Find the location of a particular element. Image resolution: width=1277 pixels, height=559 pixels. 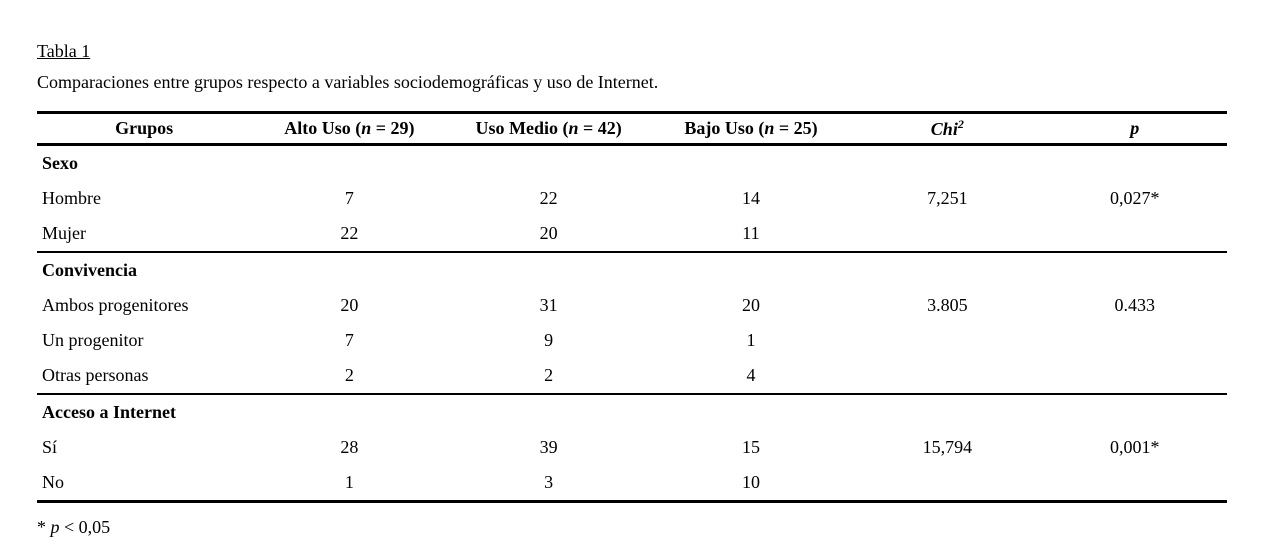

section-title: Convivencia is located at coordinates (632, 269).